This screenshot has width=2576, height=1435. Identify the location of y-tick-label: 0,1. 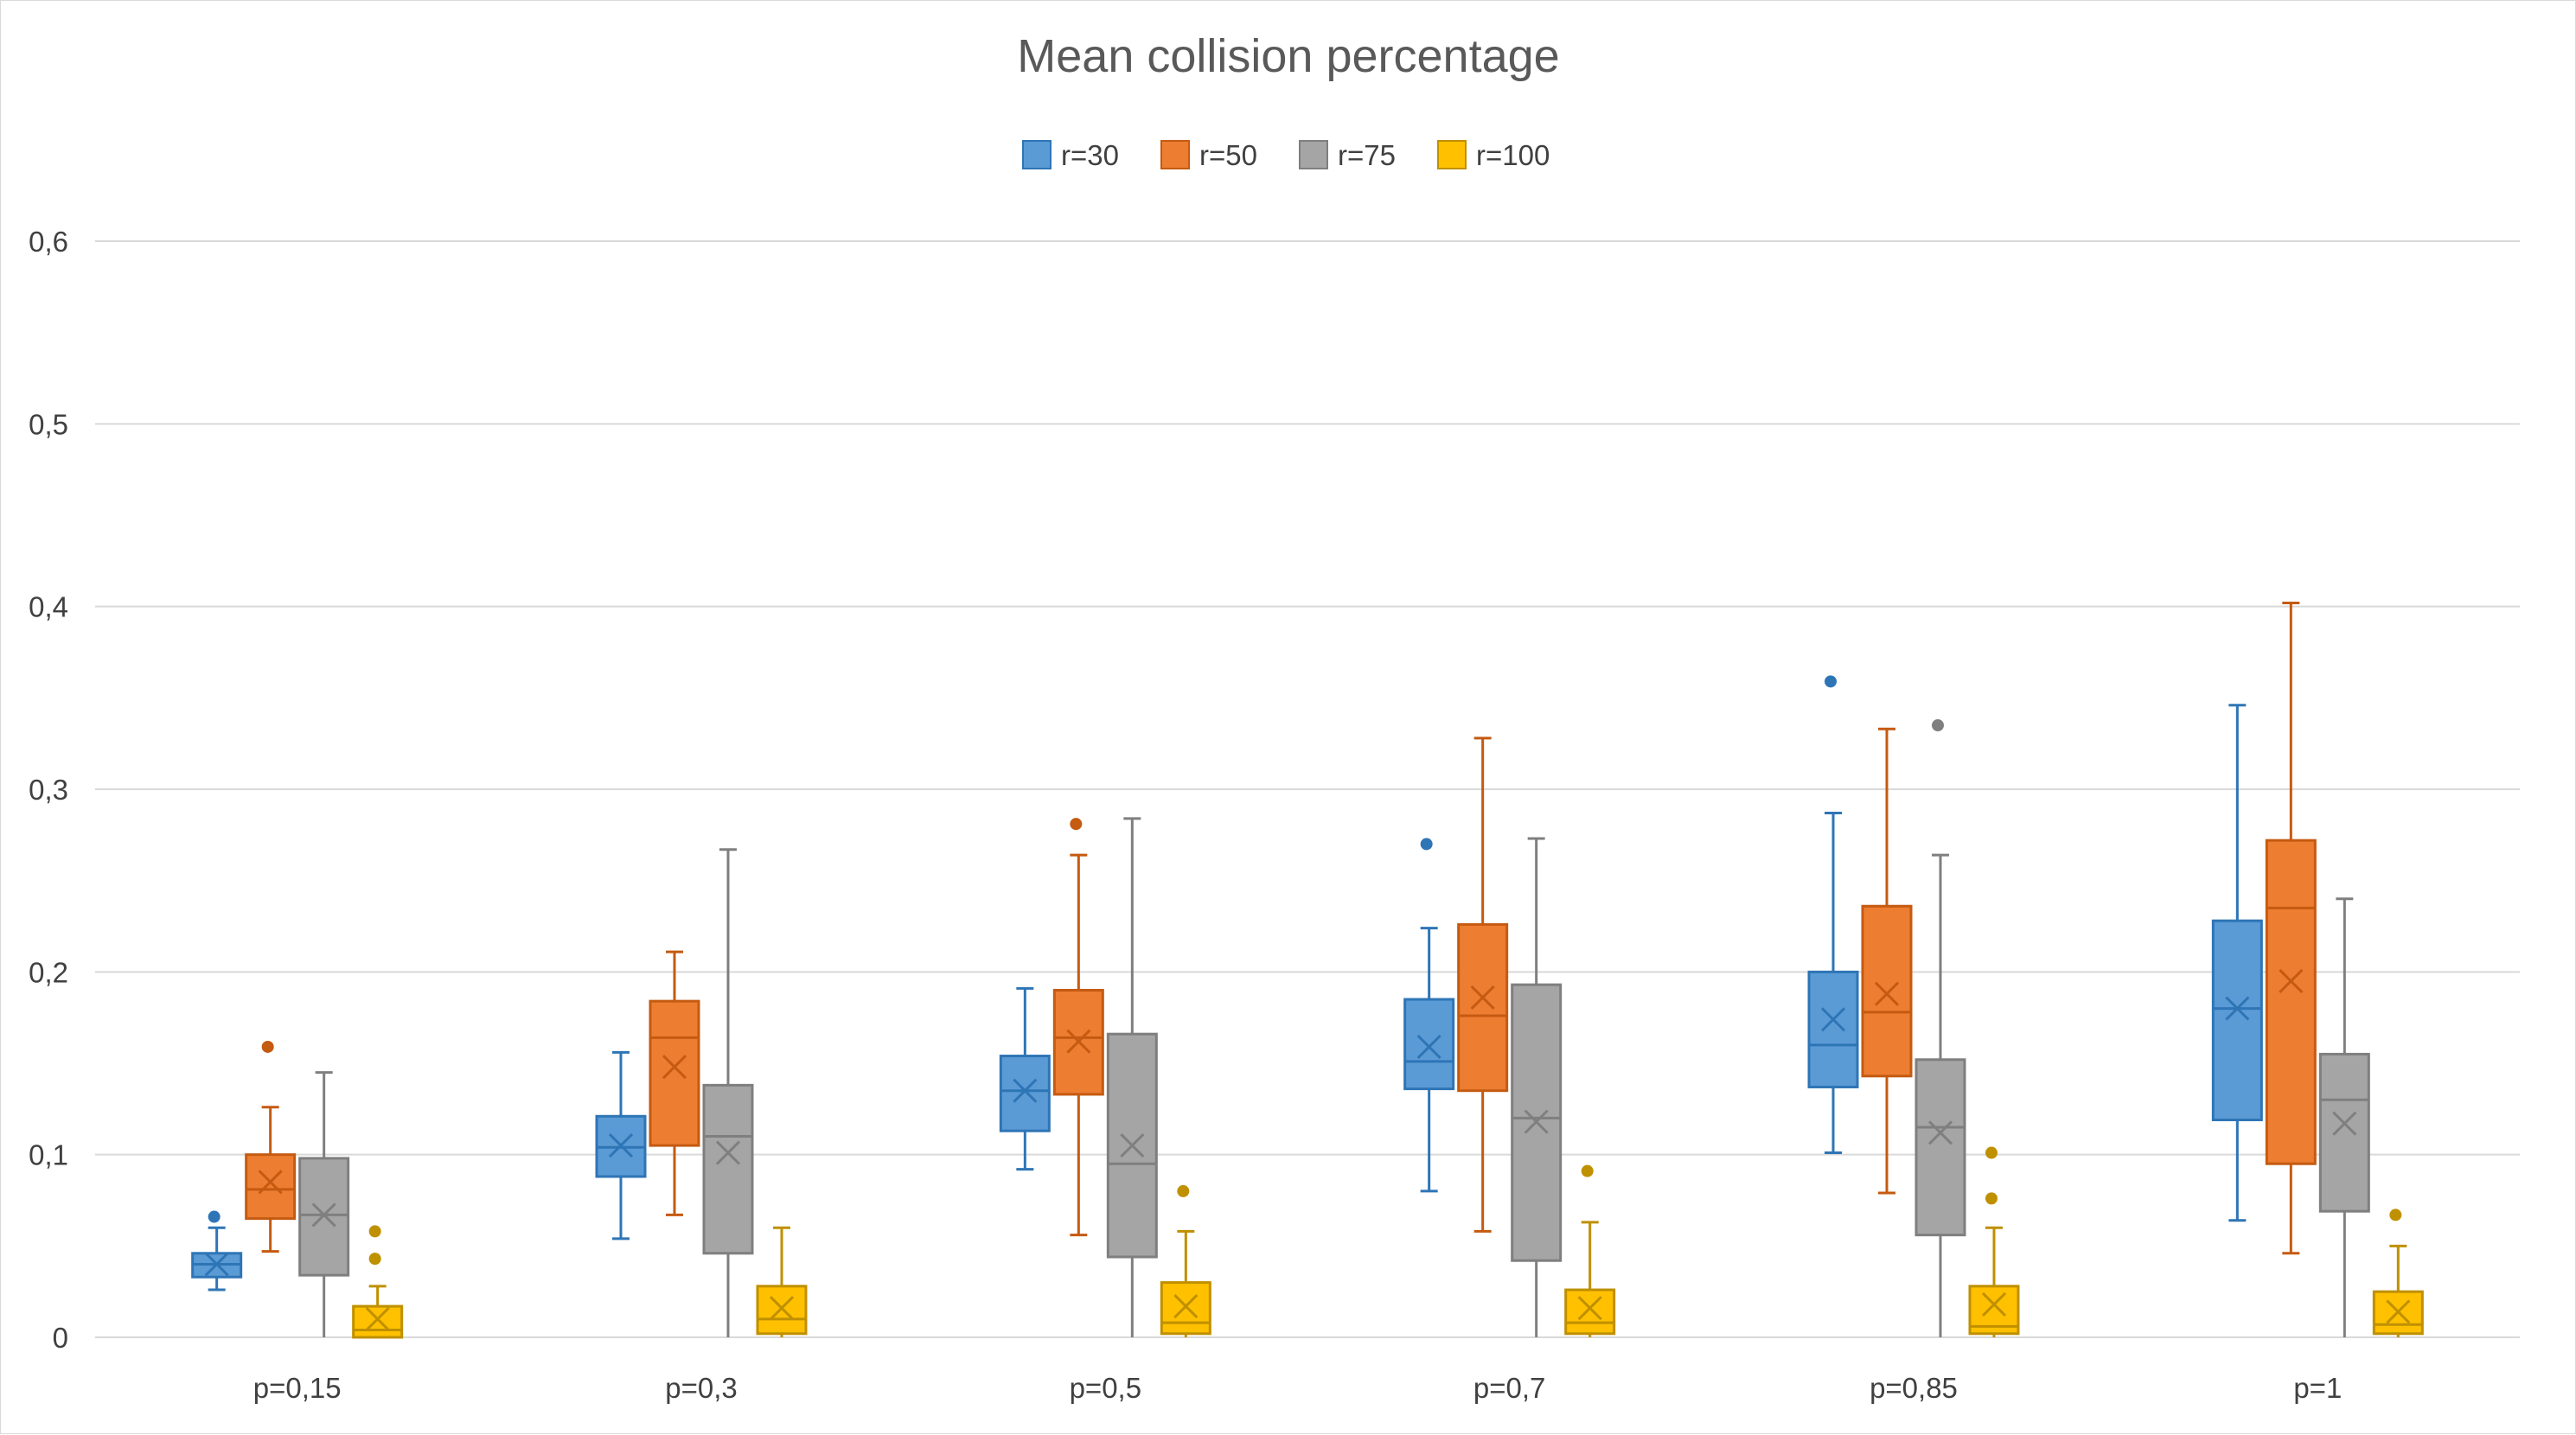
(49, 1155).